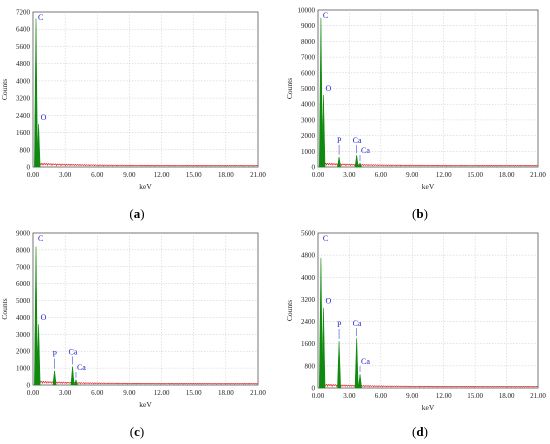 The image size is (550, 444). What do you see at coordinates (23, 30) in the screenshot?
I see `y-tick-label: 6400` at bounding box center [23, 30].